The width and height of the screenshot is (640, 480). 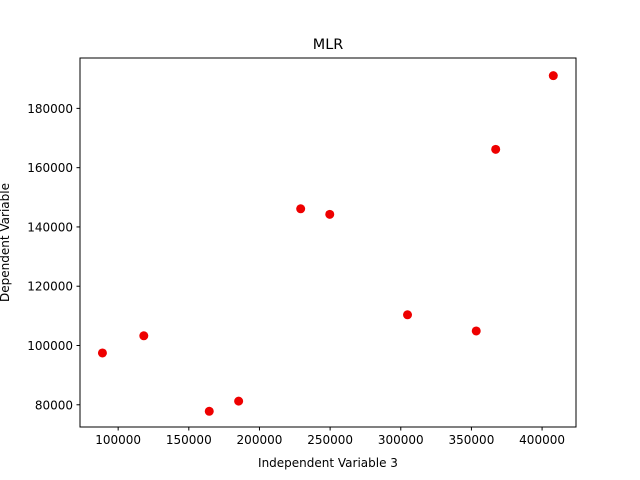 I want to click on x-tick-label: 300000, so click(x=401, y=440).